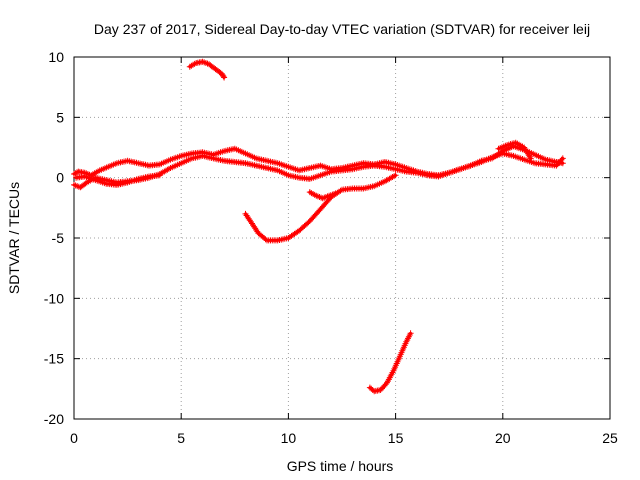 The image size is (640, 480). I want to click on x-tick-label: 25, so click(610, 438).